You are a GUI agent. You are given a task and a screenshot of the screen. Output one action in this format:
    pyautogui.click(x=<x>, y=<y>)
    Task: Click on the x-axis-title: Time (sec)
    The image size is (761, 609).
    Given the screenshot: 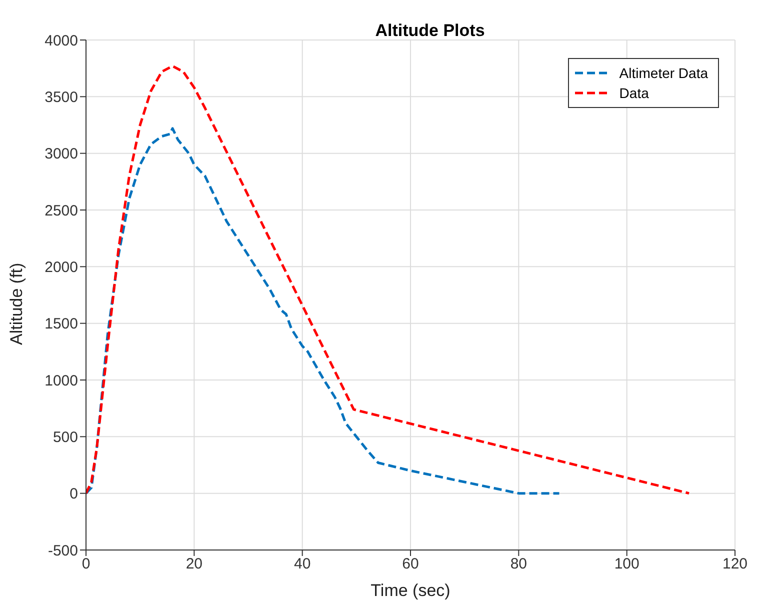 What is the action you would take?
    pyautogui.click(x=410, y=590)
    